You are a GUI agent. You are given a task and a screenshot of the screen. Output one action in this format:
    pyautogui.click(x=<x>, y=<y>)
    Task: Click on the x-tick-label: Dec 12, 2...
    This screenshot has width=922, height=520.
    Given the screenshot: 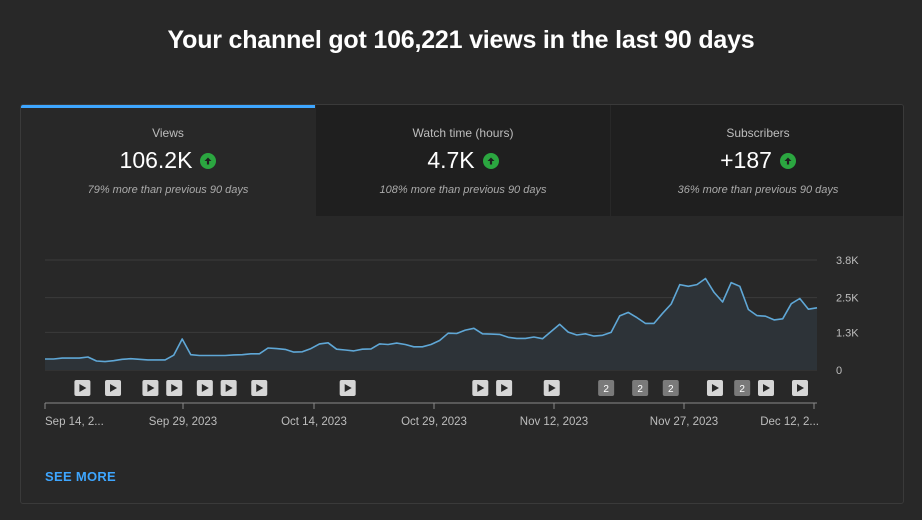 What is the action you would take?
    pyautogui.click(x=789, y=422)
    